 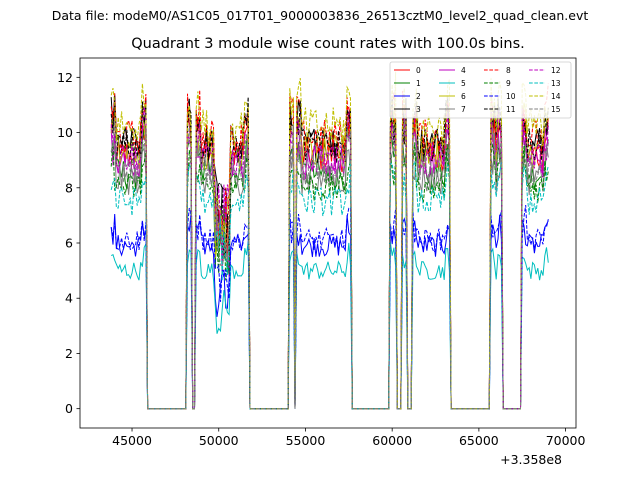 I want to click on legend-label-2: 2, so click(x=418, y=96).